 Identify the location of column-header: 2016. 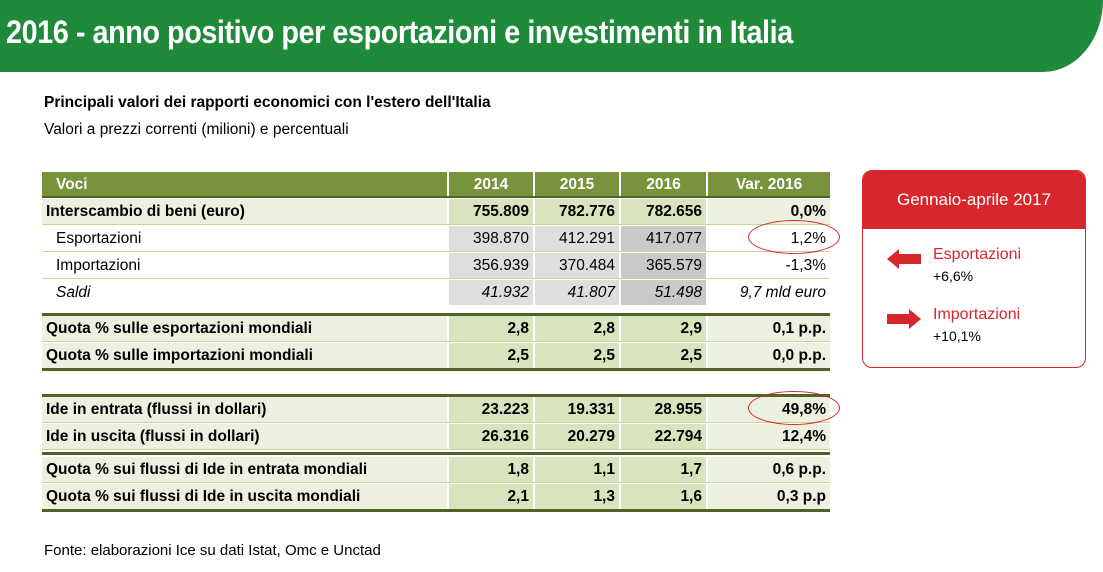
(663, 184).